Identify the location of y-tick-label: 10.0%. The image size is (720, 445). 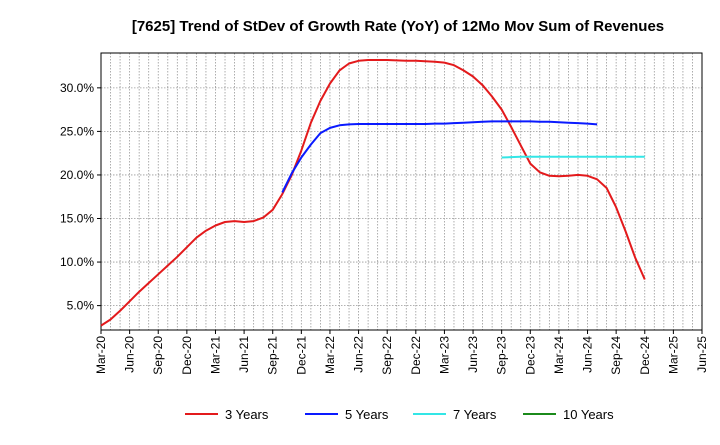
(77, 262).